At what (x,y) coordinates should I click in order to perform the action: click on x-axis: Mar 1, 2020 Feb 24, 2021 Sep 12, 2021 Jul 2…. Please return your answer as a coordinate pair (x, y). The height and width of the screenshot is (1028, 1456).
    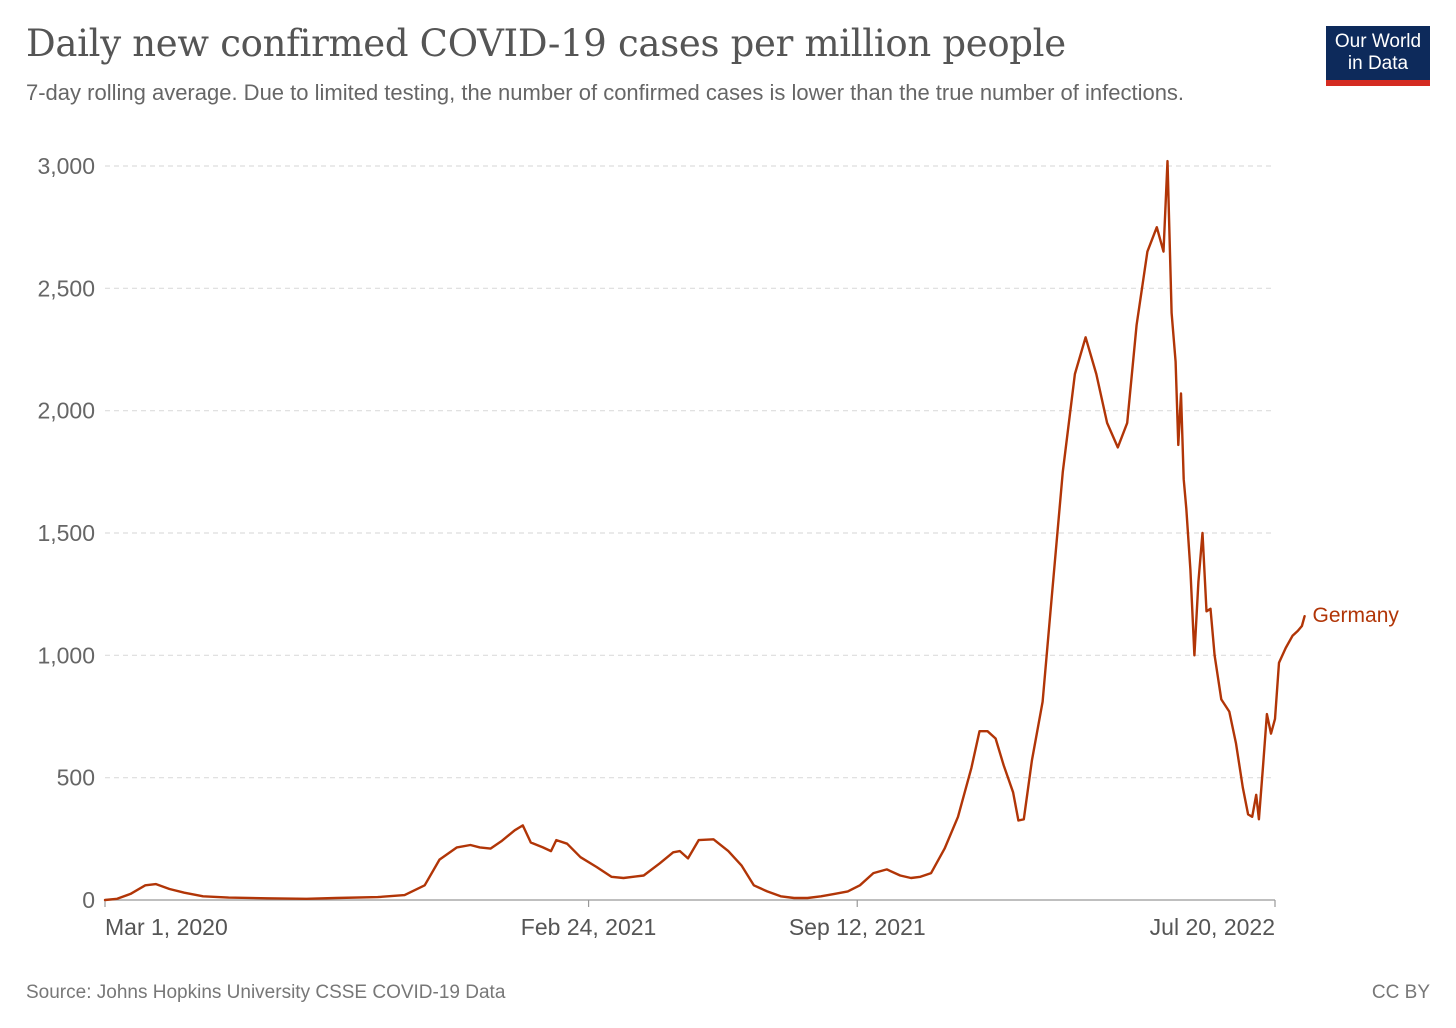
    Looking at the image, I should click on (690, 919).